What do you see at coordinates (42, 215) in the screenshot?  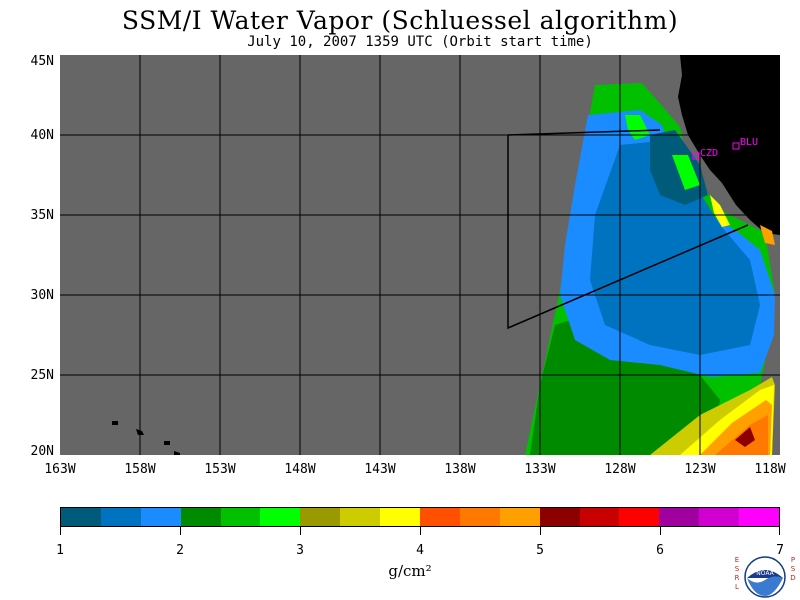 I see `lat-label: 35N` at bounding box center [42, 215].